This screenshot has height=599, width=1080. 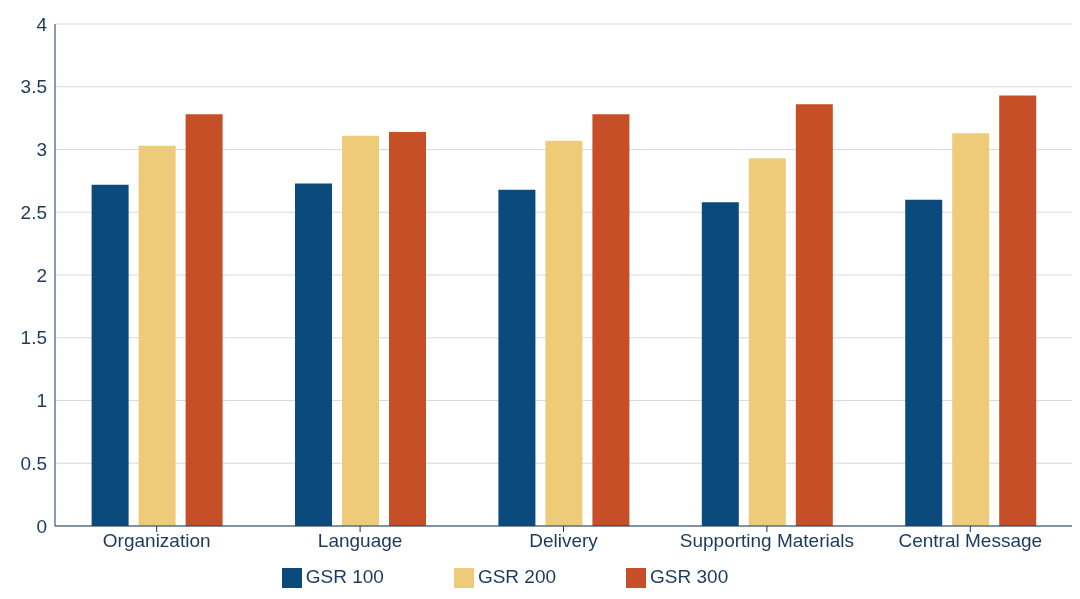 What do you see at coordinates (689, 576) in the screenshot?
I see `legend-label: GSR 300` at bounding box center [689, 576].